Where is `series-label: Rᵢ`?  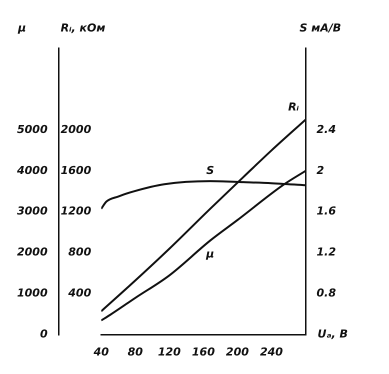
series-label: Rᵢ is located at coordinates (294, 107).